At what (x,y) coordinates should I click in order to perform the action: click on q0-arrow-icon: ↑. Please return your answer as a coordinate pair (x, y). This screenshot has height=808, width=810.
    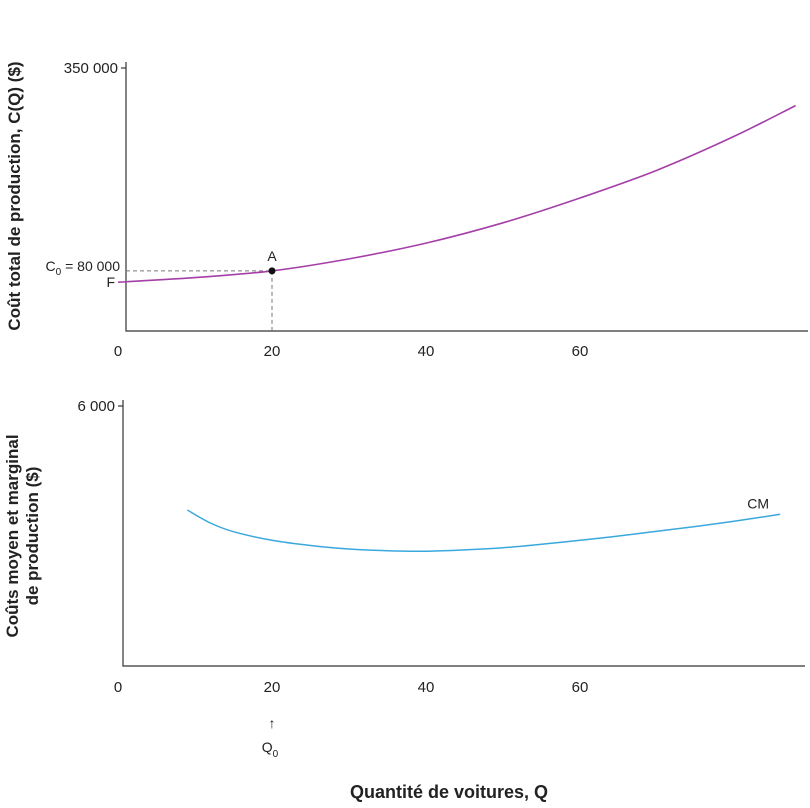
    Looking at the image, I should click on (272, 723).